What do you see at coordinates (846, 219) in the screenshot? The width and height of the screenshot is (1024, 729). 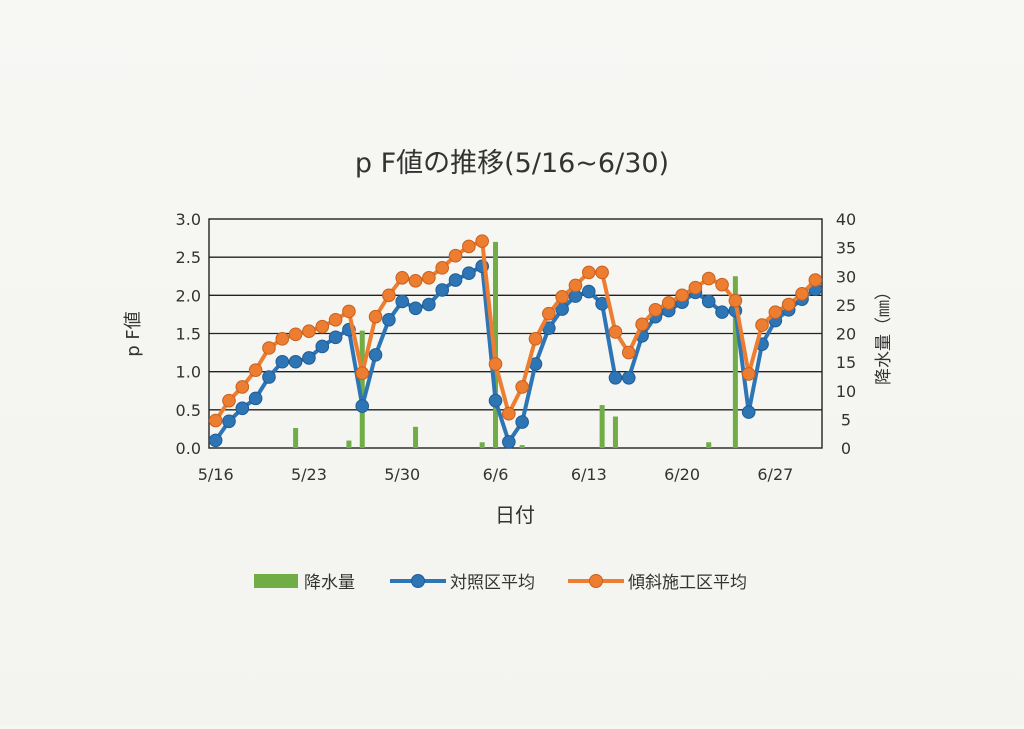 I see `y-right-tick-label: 40` at bounding box center [846, 219].